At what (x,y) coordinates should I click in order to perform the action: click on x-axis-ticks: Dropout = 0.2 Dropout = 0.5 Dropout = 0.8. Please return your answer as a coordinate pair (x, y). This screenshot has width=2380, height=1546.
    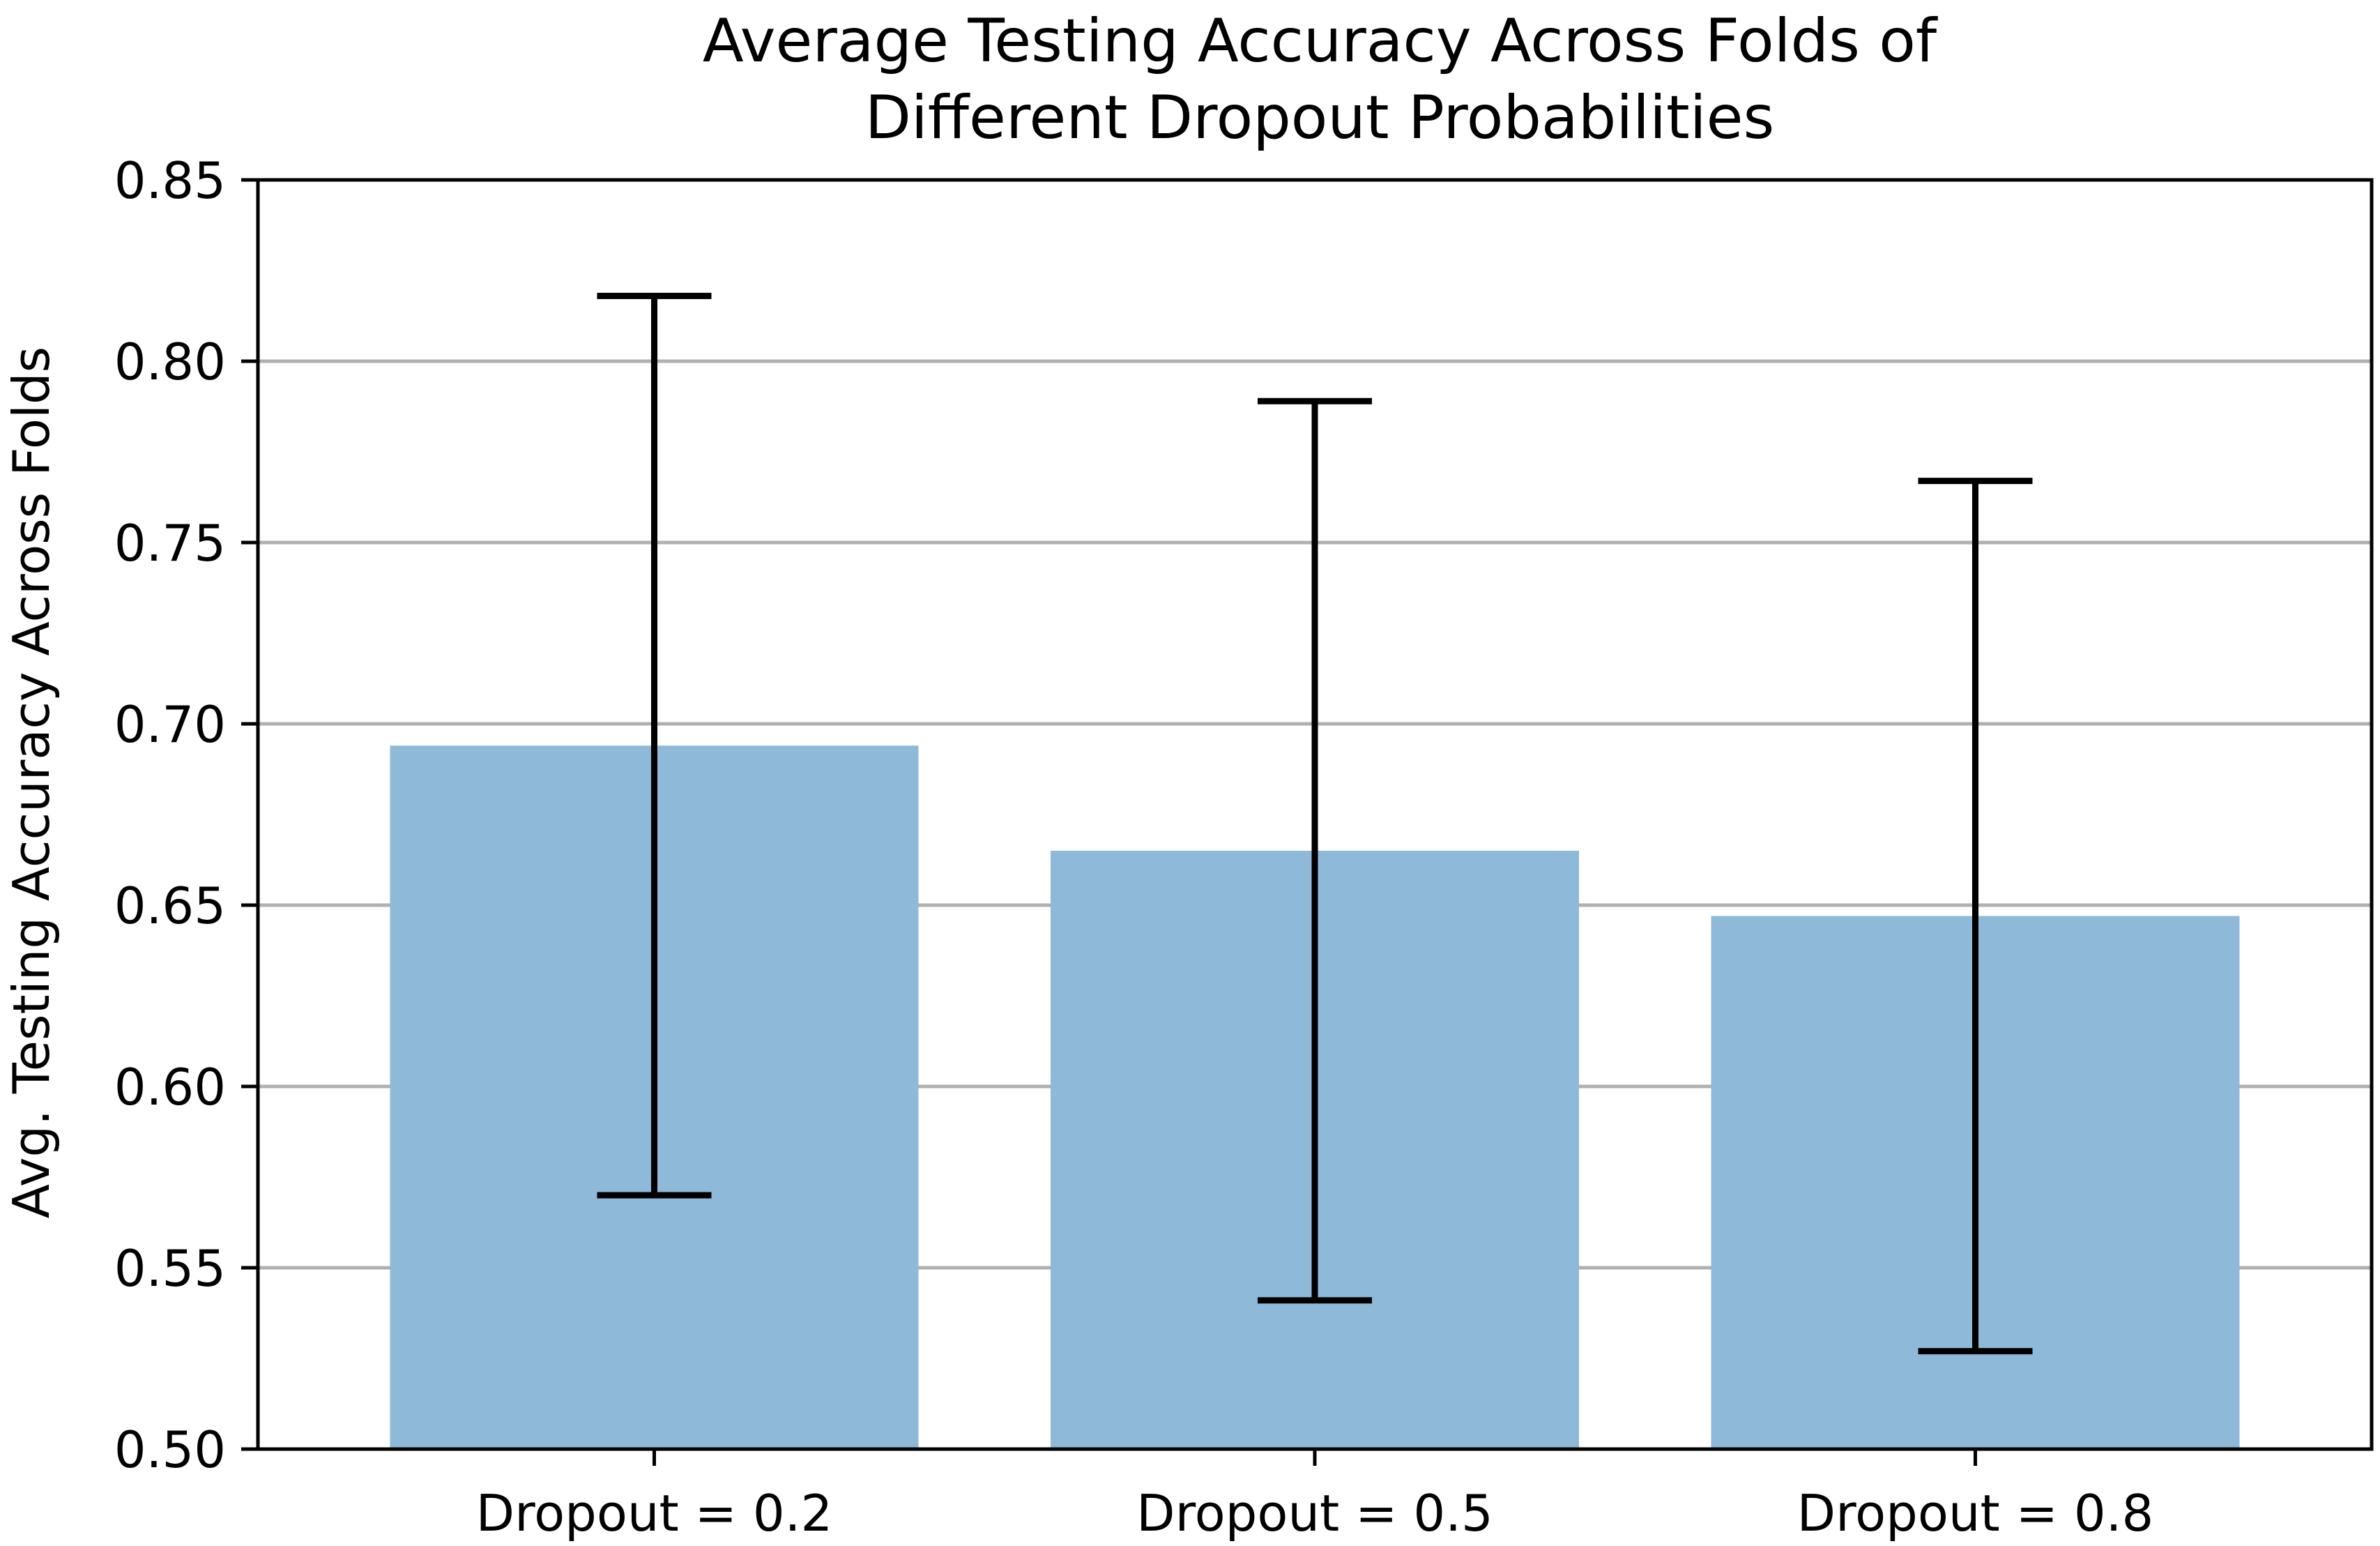
    Looking at the image, I should click on (1315, 1496).